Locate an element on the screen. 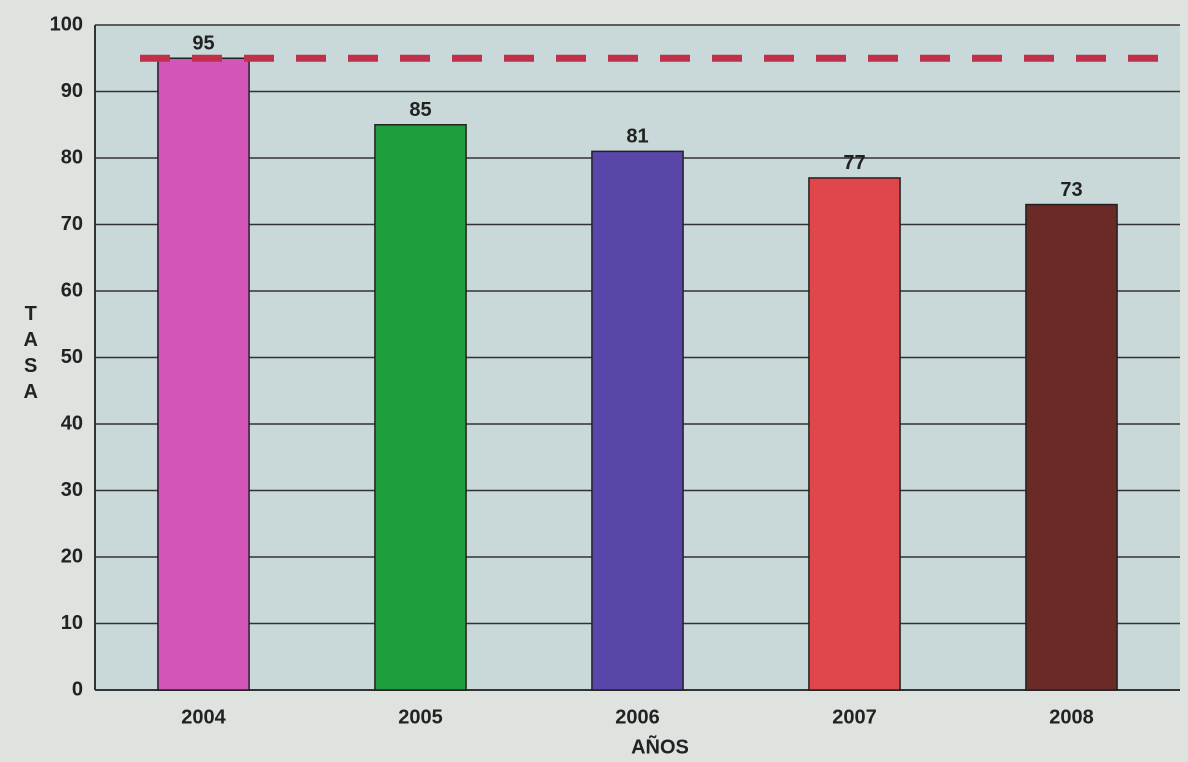 The height and width of the screenshot is (762, 1188). data-label: 73 is located at coordinates (1071, 190).